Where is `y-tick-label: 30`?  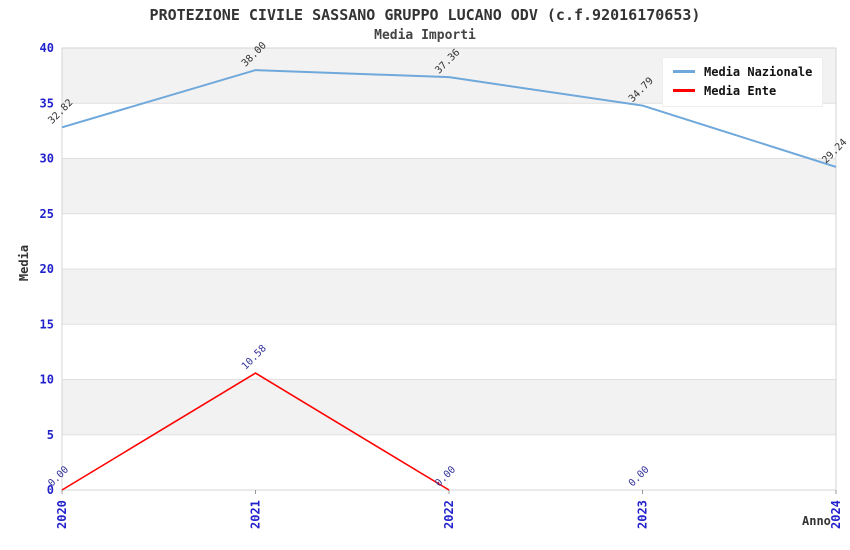 y-tick-label: 30 is located at coordinates (47, 159).